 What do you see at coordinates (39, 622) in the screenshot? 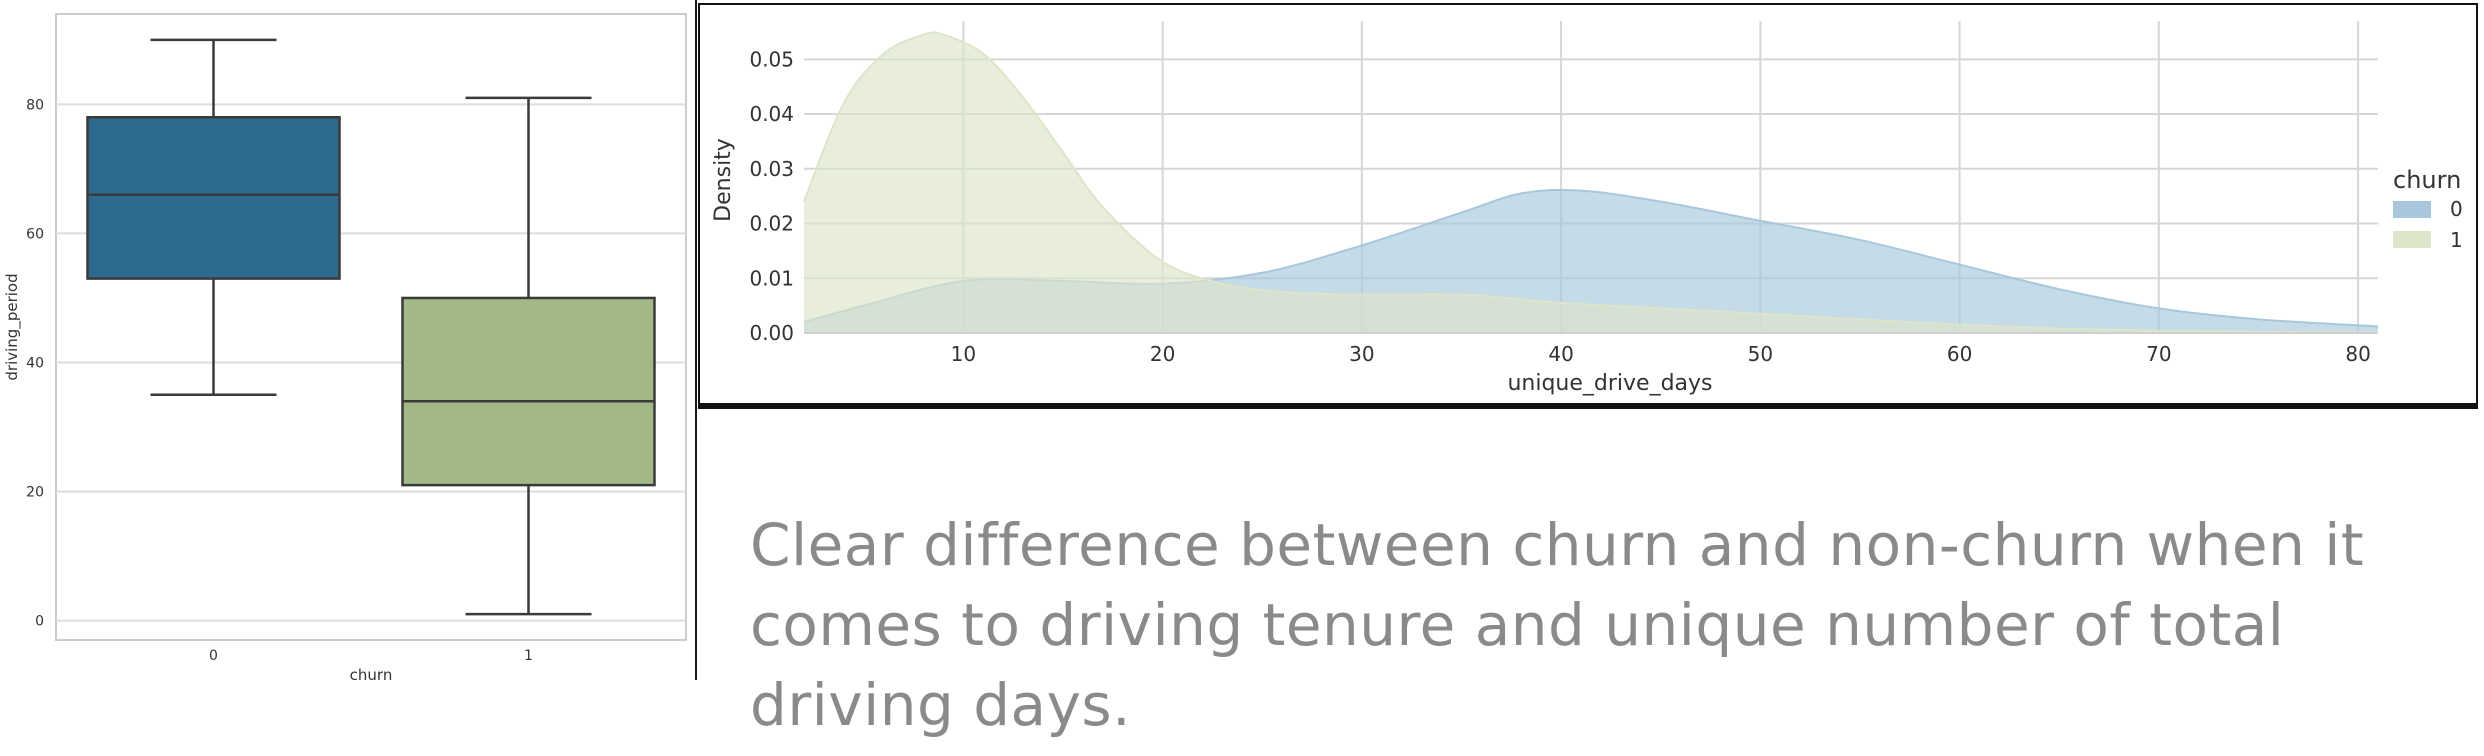
I see `boxplot-y-tick-label: 0` at bounding box center [39, 622].